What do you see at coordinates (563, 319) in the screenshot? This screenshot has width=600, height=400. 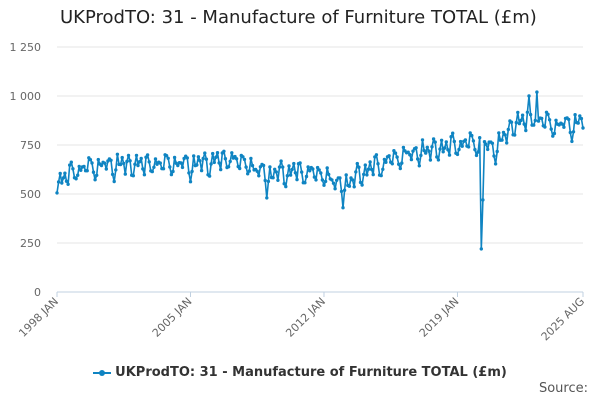 I see `x-tick-label: 2025 AUG` at bounding box center [563, 319].